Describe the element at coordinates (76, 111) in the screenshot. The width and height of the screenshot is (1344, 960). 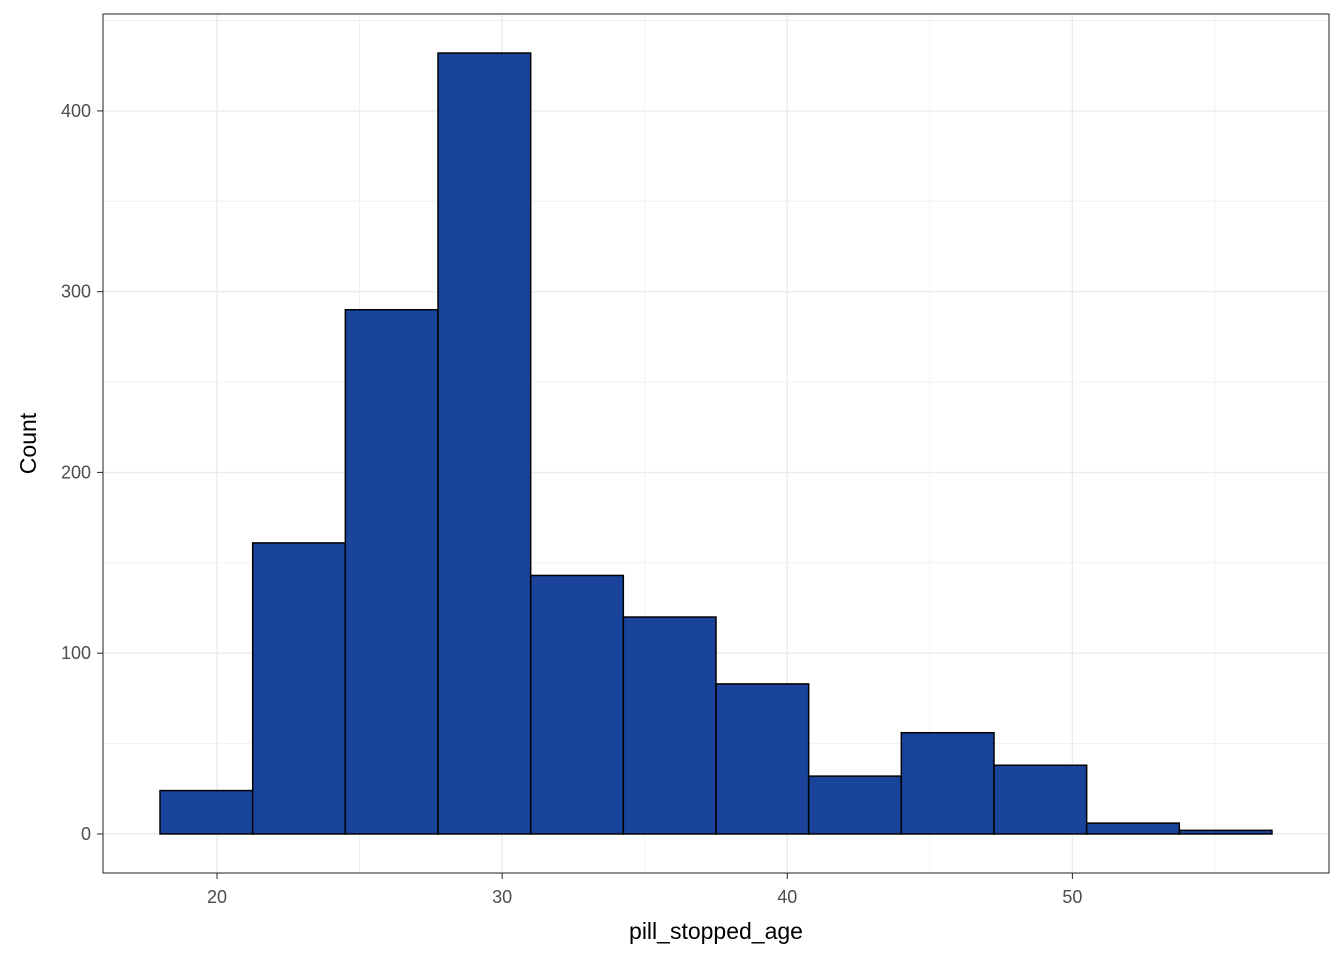
I see `y-tick-label: 400` at that location.